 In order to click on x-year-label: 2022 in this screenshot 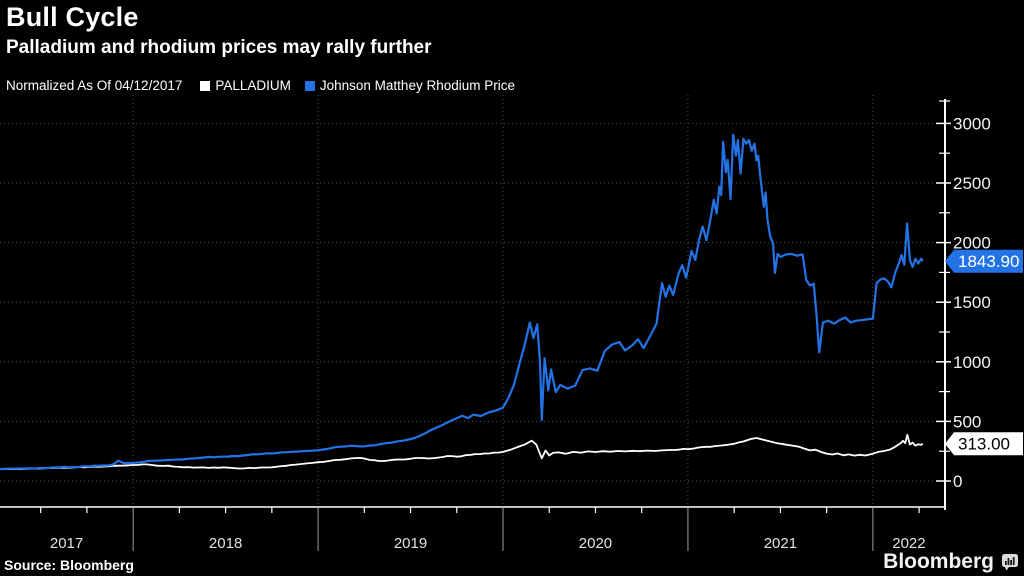, I will do `click(908, 543)`.